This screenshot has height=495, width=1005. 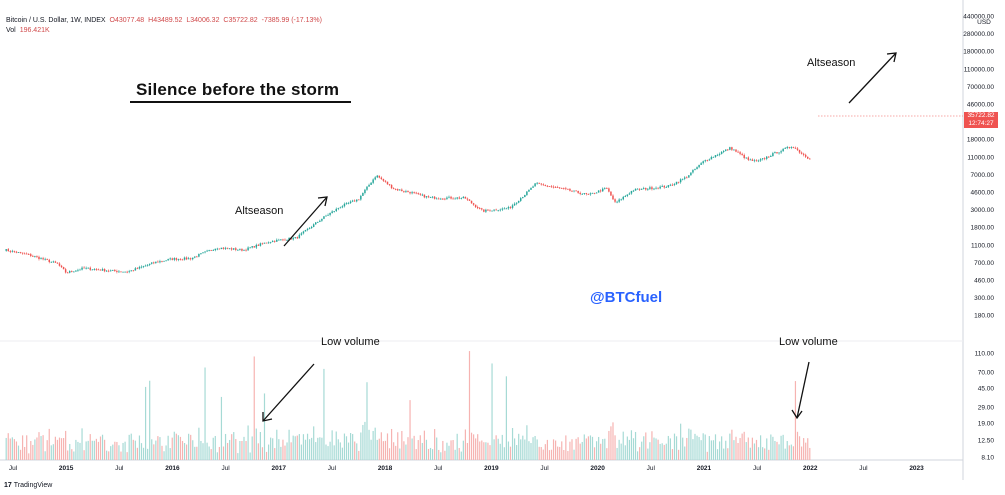 What do you see at coordinates (56, 20) in the screenshot?
I see `symbol-name: Bitcoin / U.S. Dollar, 1W, INDEX` at bounding box center [56, 20].